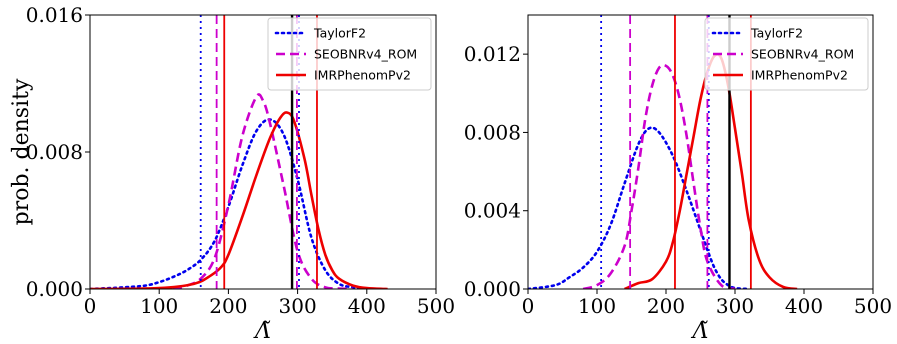  Describe the element at coordinates (492, 211) in the screenshot. I see `y-tick-label: 0.004` at that location.